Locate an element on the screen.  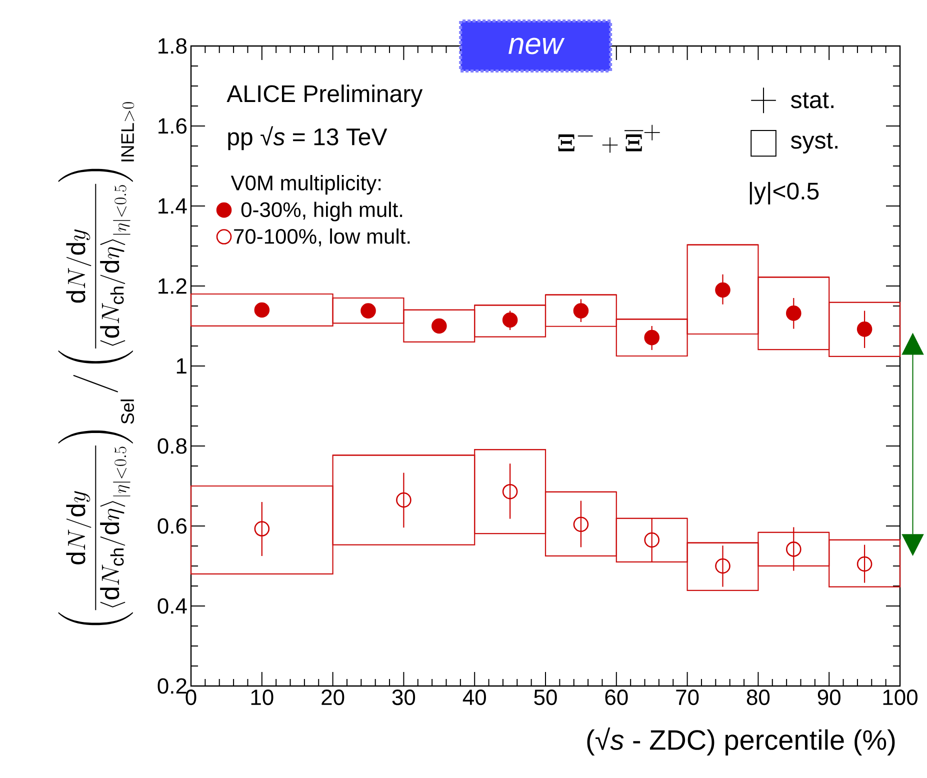
y-axis-title: $\left(\frac{\mathrm{d}N/\mathrm{d}y}{\left\langle \mathrm{d}N_{\mathrm{ch}}/\mathrm{d}\eta \right\rangle_{|\eta|<0.5}}\right)_{\mathrm{Sel}} \Big/ \left(\frac{\mathrm{d}N/\mathrm{d}y}{\left\langle \mathrm{d}N_{\mathrm{ch}}/\mathrm{d}\eta \right\rangle_{|\eta|<0.5}}\right)_{\mathrm{INEL}>0}$ is located at coordinates (96, 364).